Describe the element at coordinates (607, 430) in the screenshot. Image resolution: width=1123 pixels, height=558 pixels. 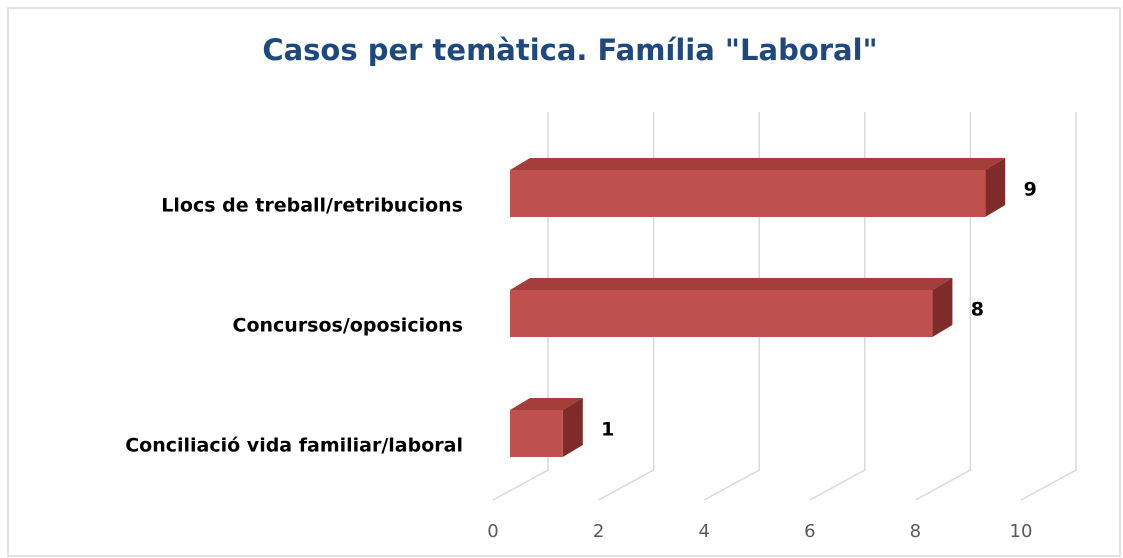
I see `value-label: 1` at that location.